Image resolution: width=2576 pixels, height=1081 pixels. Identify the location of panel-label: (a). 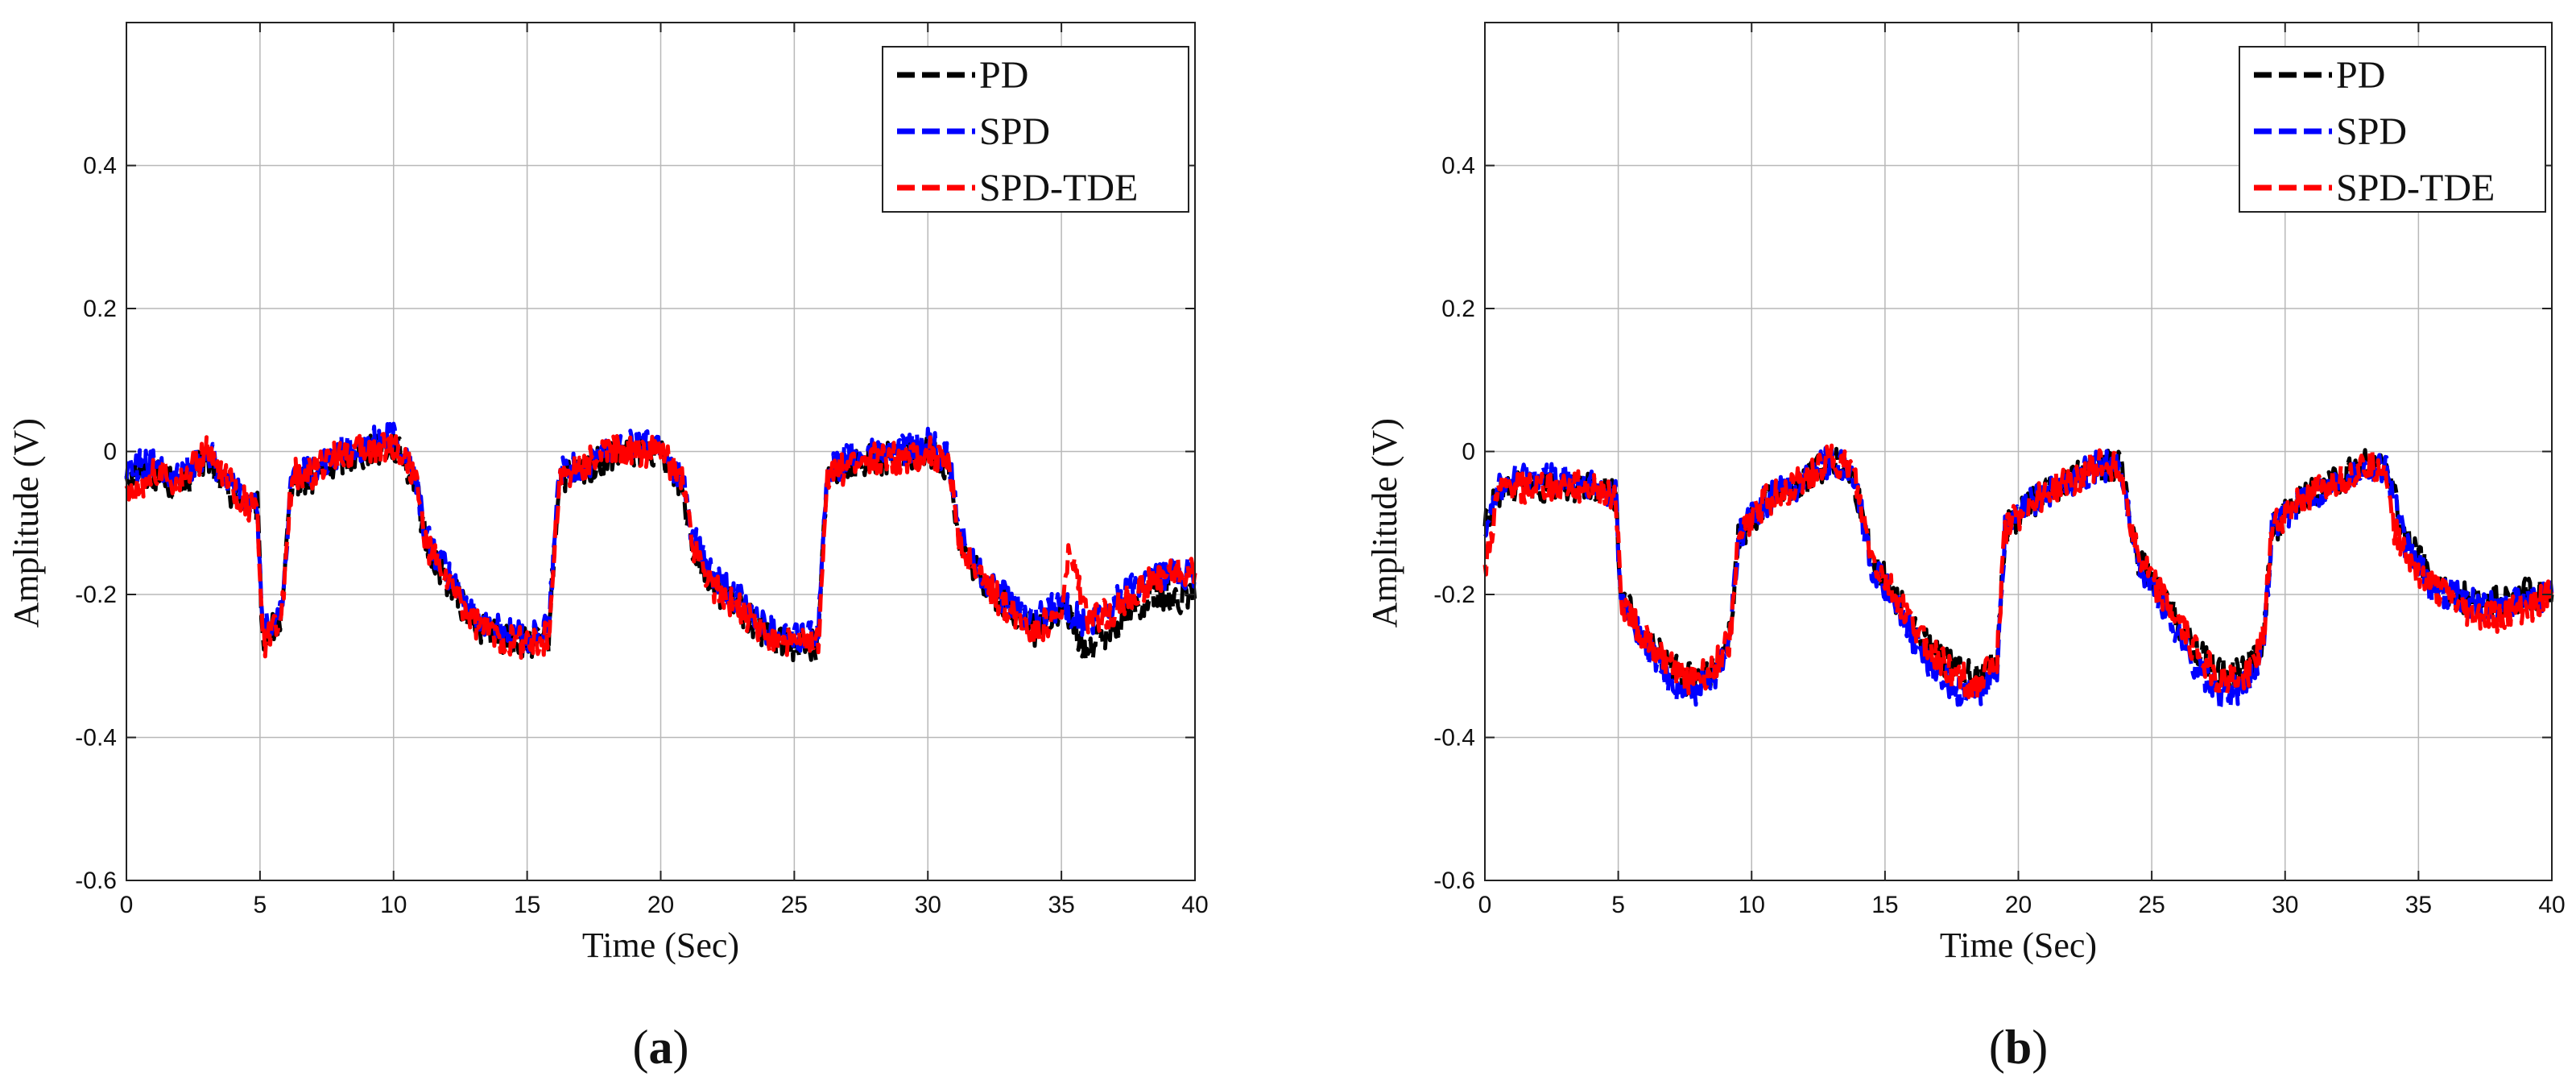
(661, 1047).